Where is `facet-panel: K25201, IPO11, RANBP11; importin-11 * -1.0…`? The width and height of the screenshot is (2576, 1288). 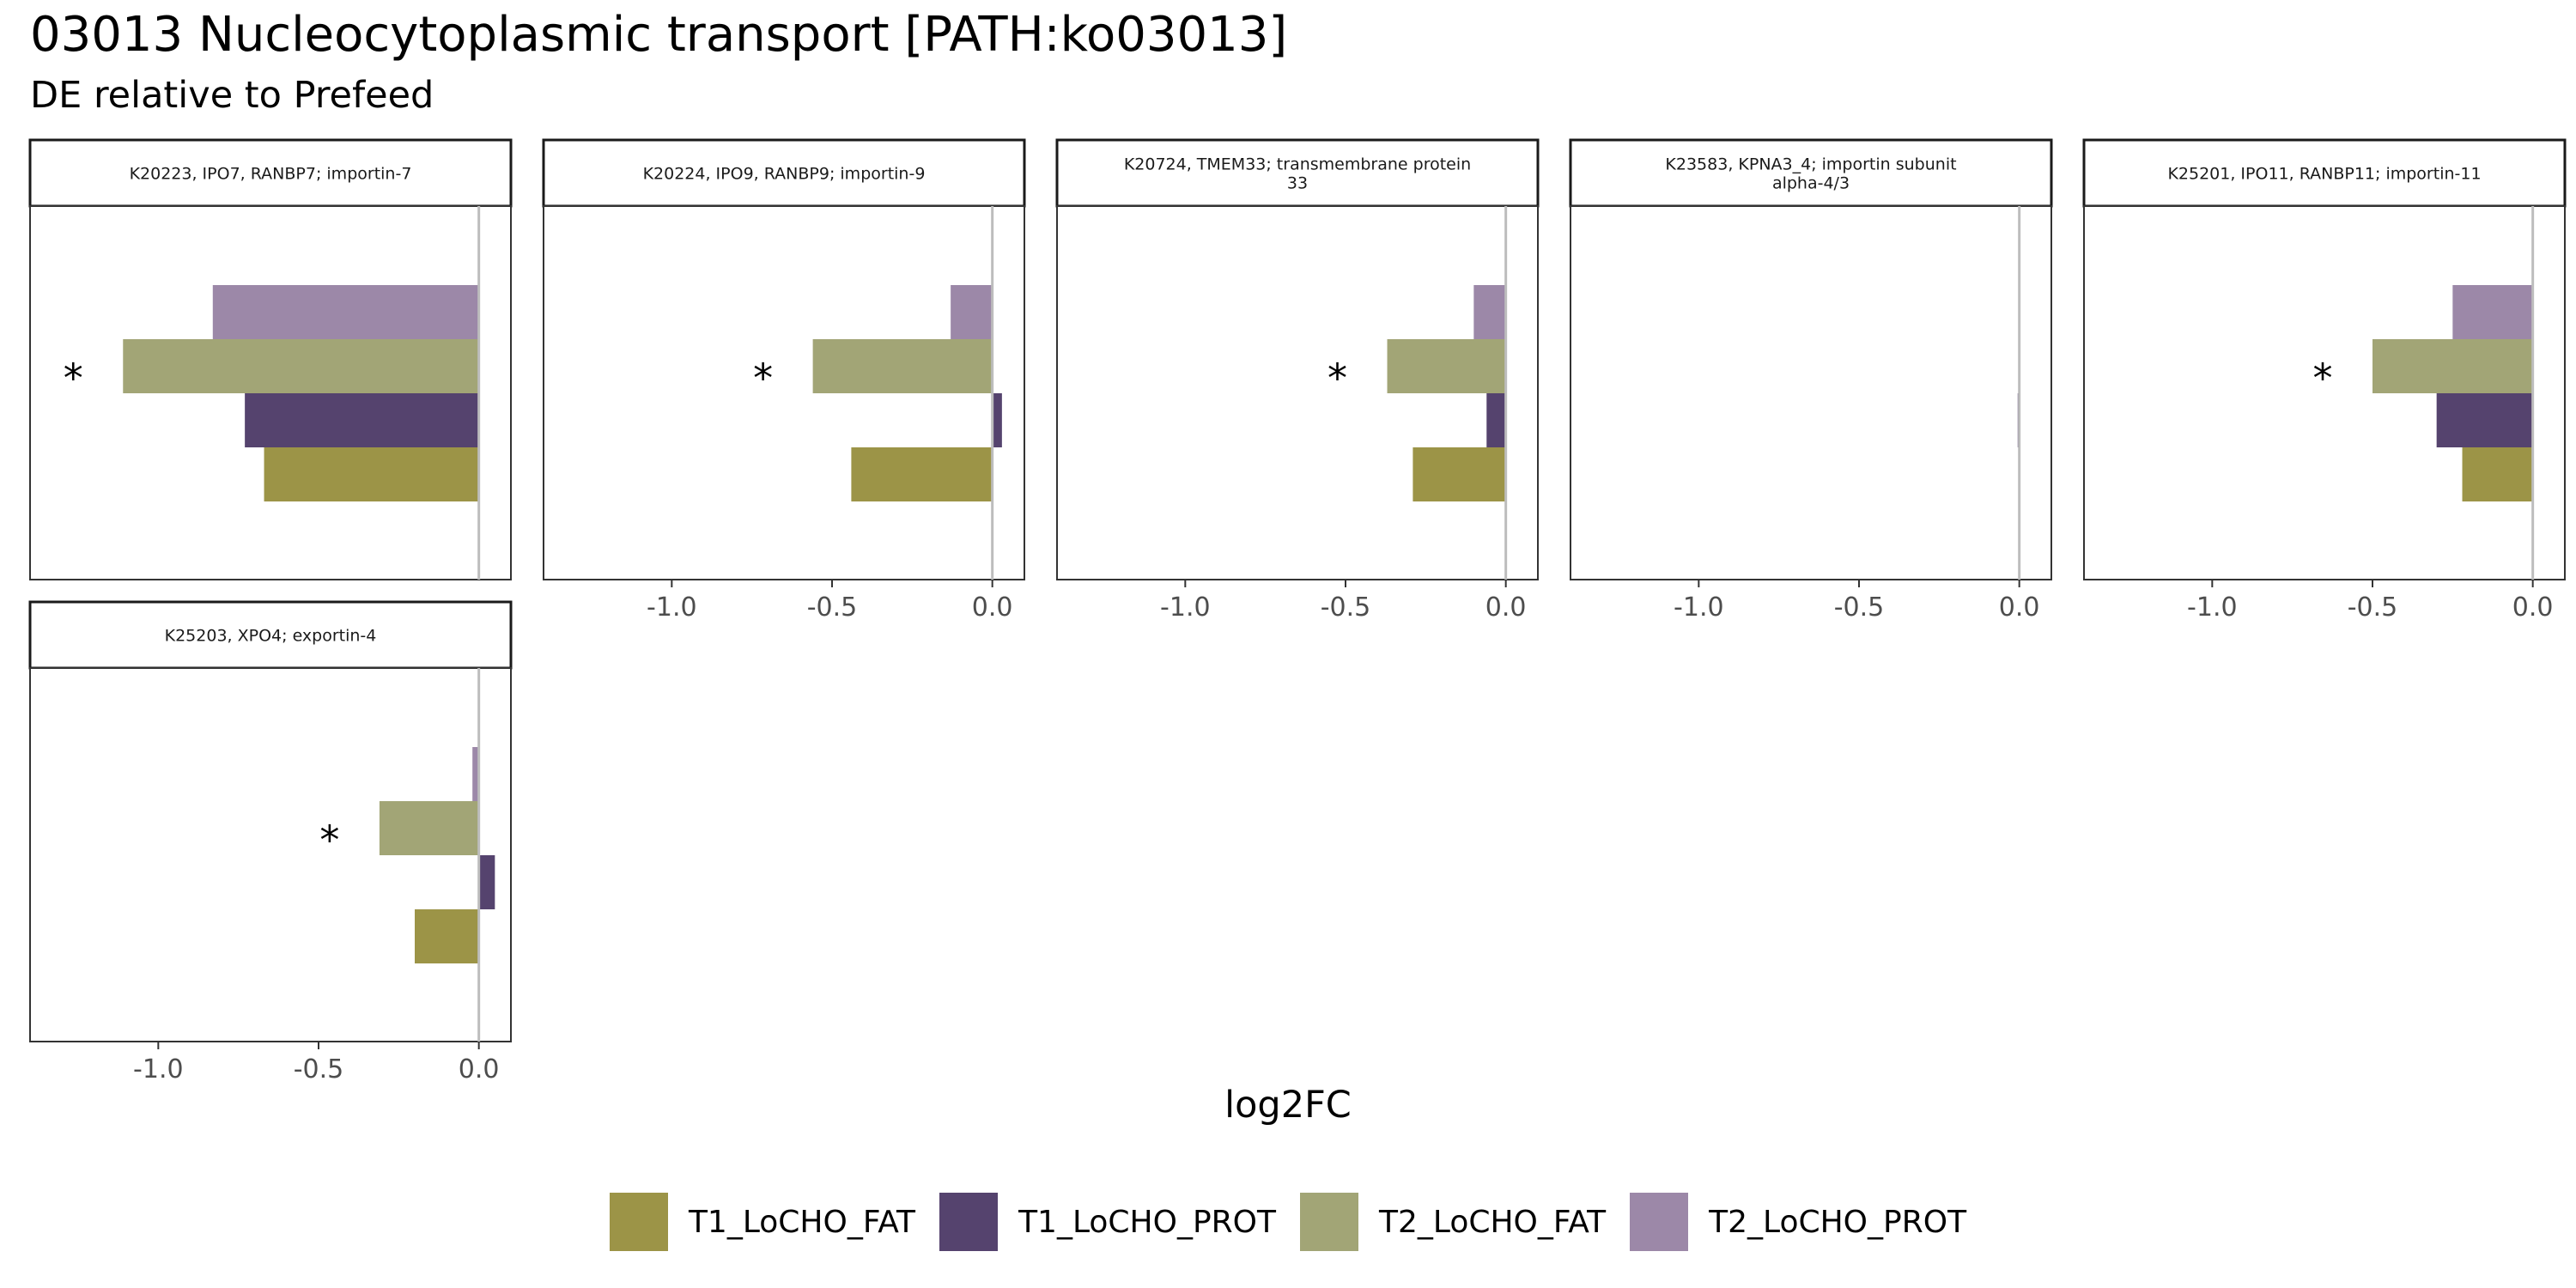 facet-panel: K25201, IPO11, RANBP11; importin-11 * -1.0… is located at coordinates (2324, 380).